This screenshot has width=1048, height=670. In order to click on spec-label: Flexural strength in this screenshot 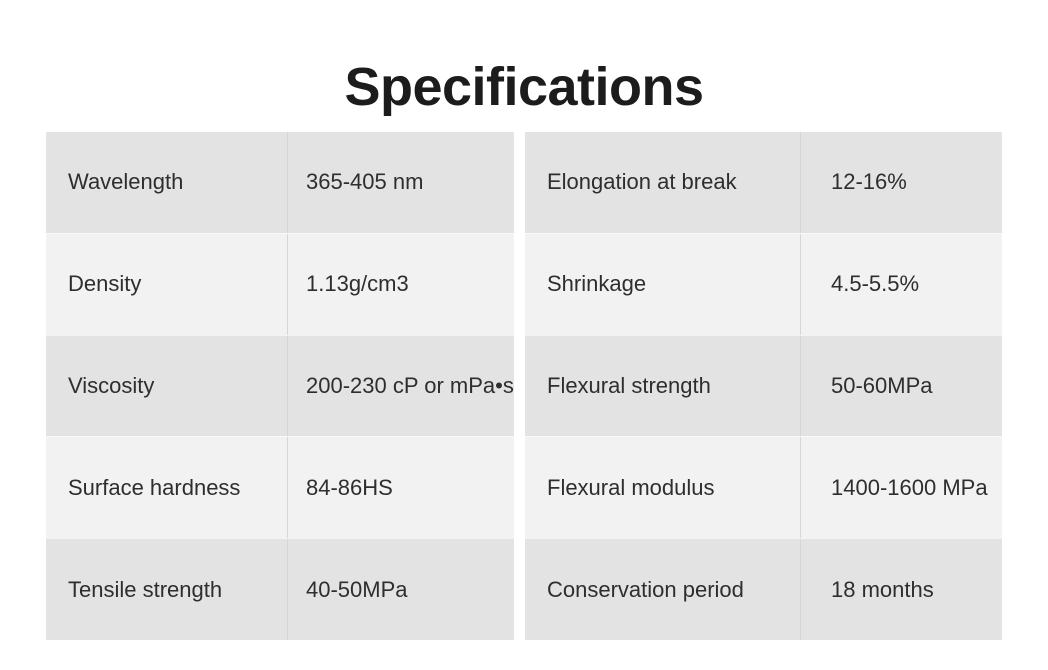, I will do `click(629, 385)`.